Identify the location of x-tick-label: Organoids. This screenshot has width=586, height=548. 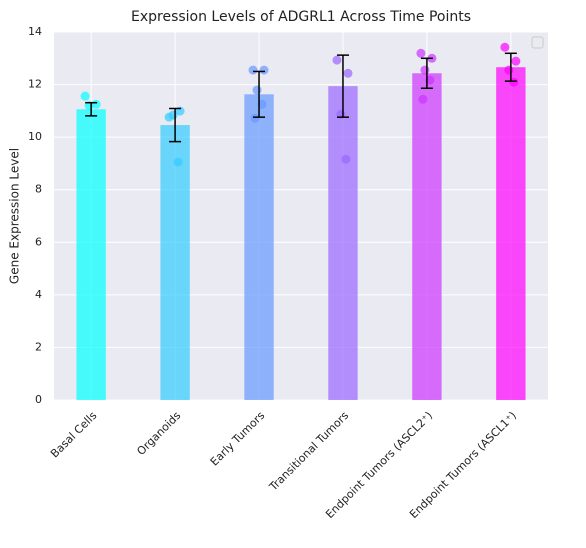
(158, 433).